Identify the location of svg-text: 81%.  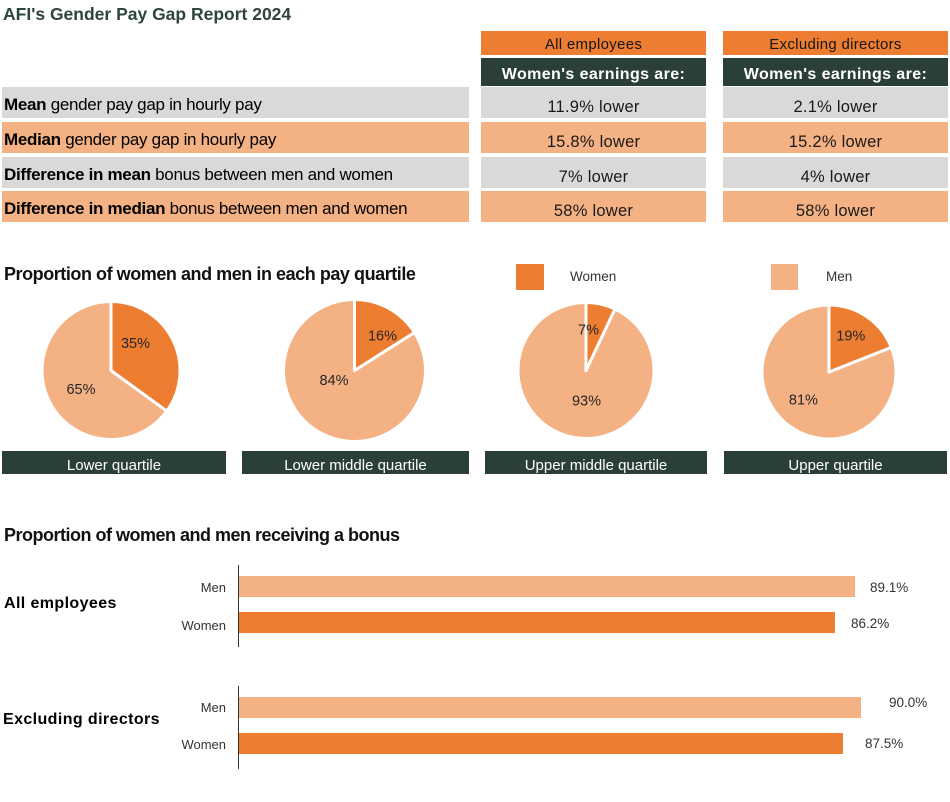
(803, 400).